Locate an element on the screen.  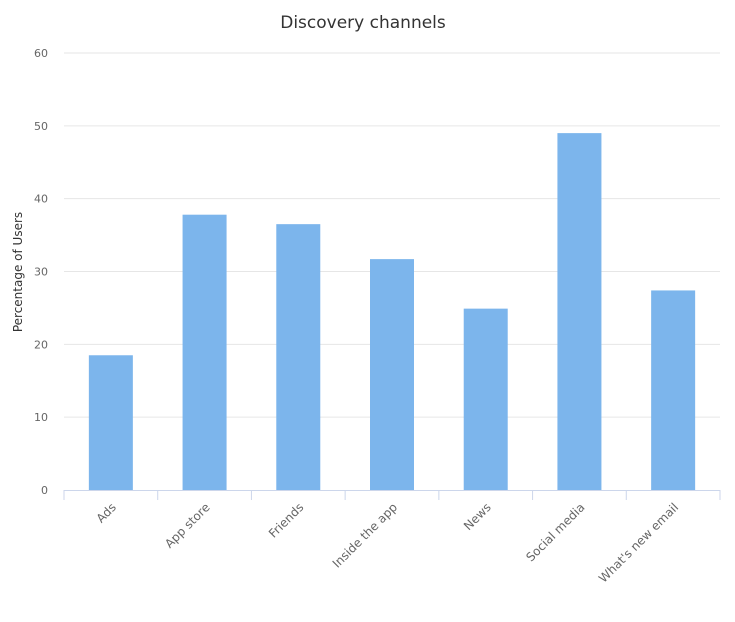
y-tick-label: 50 is located at coordinates (41, 126).